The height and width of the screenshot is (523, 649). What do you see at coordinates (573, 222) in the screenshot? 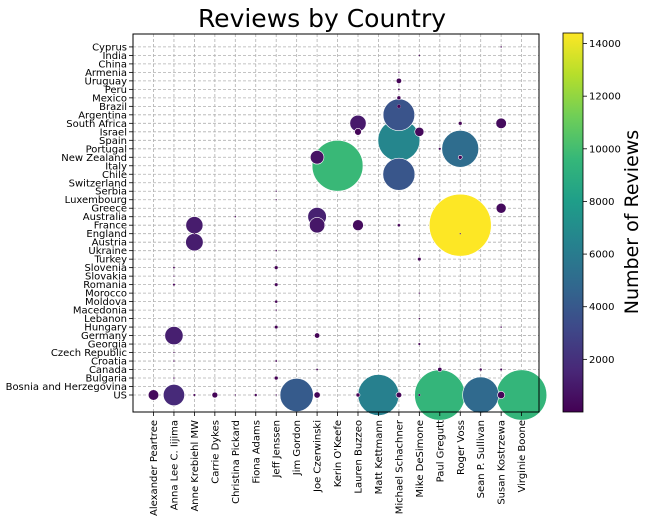
I see `colorbar` at bounding box center [573, 222].